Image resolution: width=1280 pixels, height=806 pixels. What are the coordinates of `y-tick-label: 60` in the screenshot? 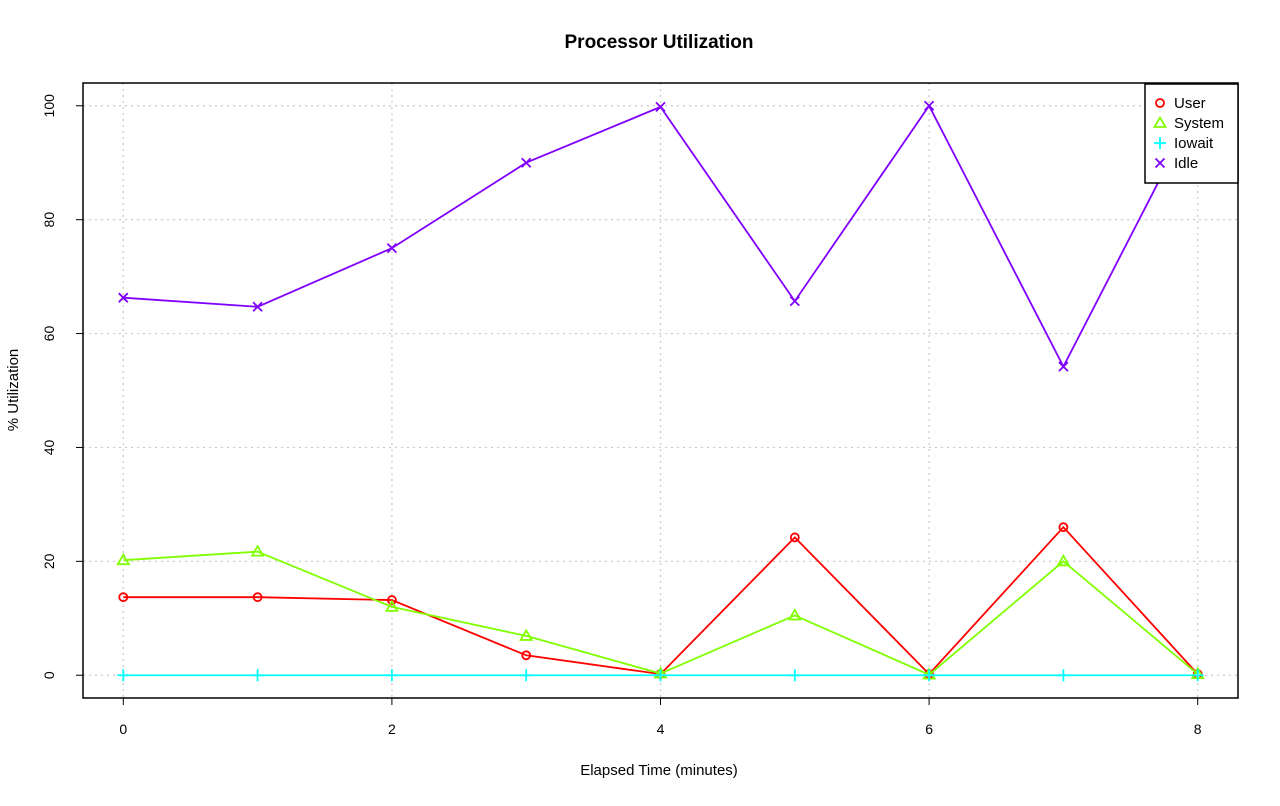 It's located at (49, 334).